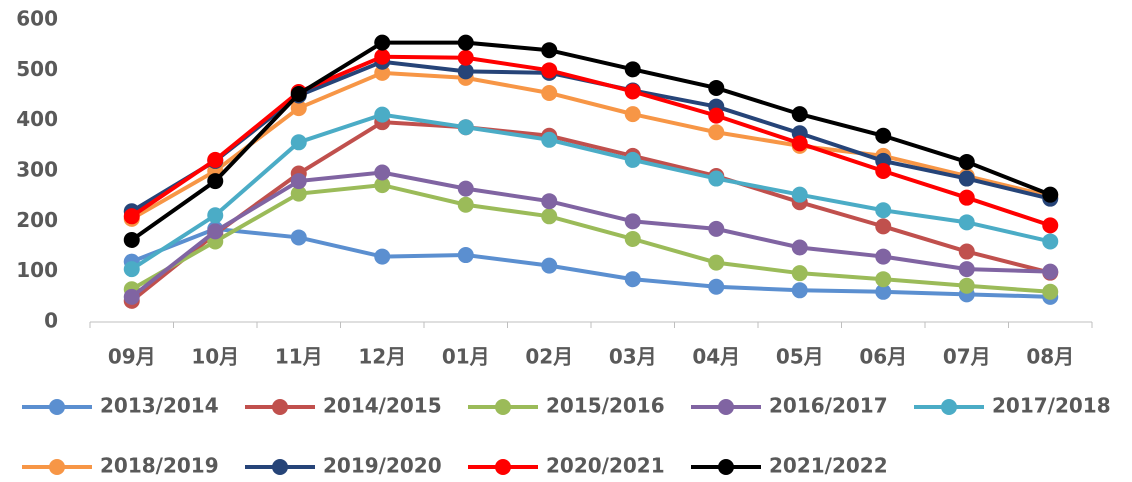  What do you see at coordinates (605, 406) in the screenshot?
I see `legend-label: 2015/2016` at bounding box center [605, 406].